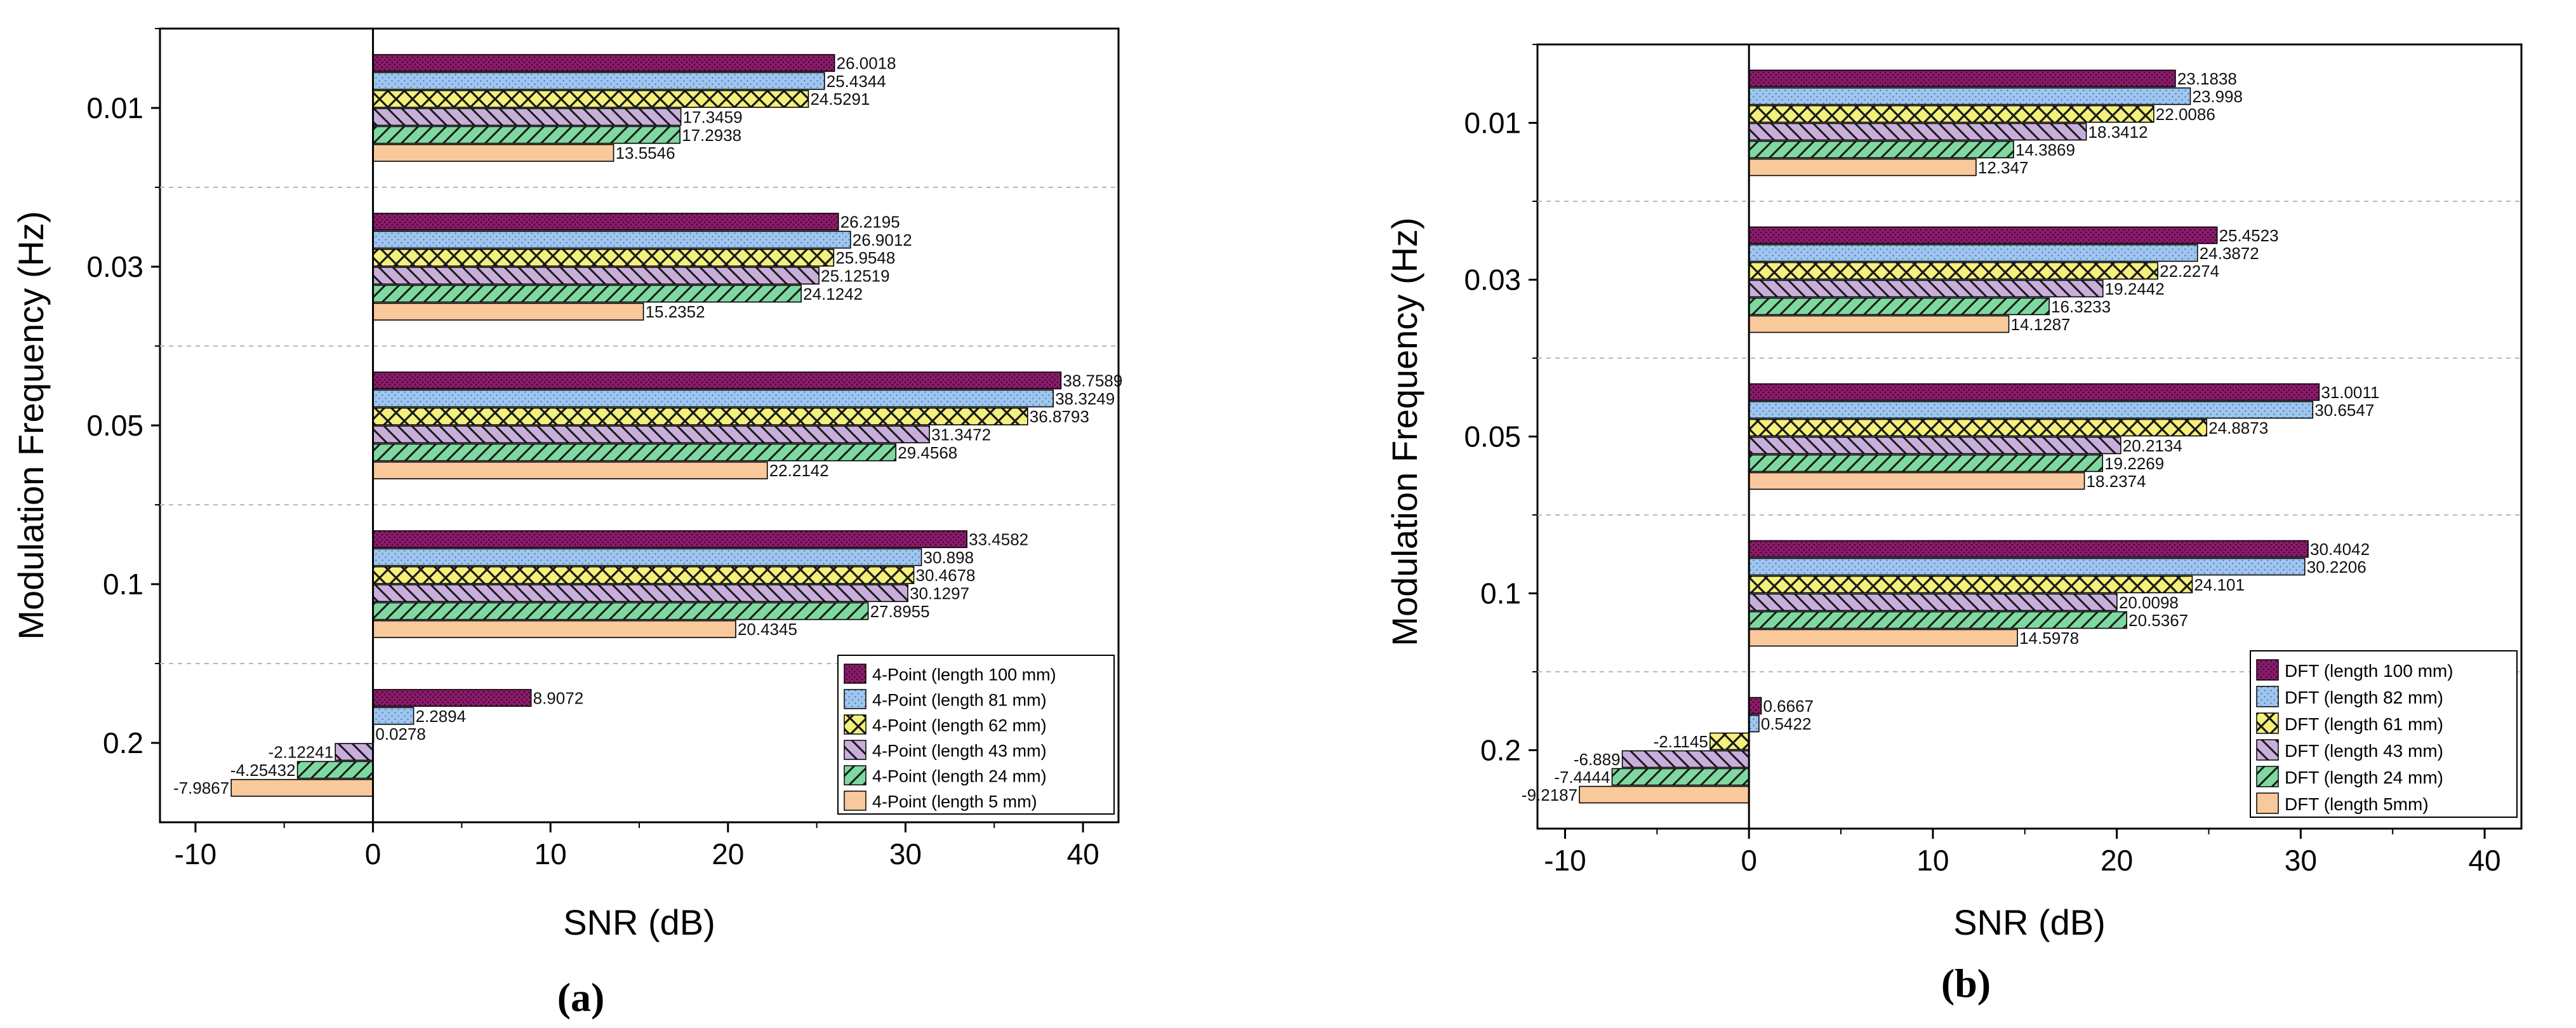 This screenshot has height=1028, width=2576. I want to click on legend-label: DFT (length 43 mm), so click(2364, 751).